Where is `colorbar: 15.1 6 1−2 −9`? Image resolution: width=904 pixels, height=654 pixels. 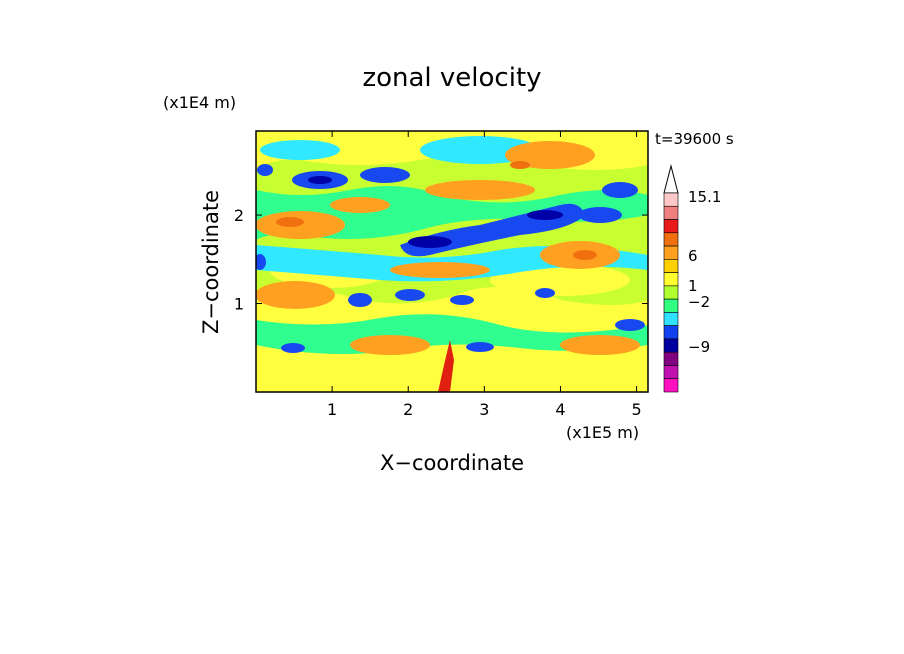
colorbar: 15.1 6 1−2 −9 is located at coordinates (692, 278).